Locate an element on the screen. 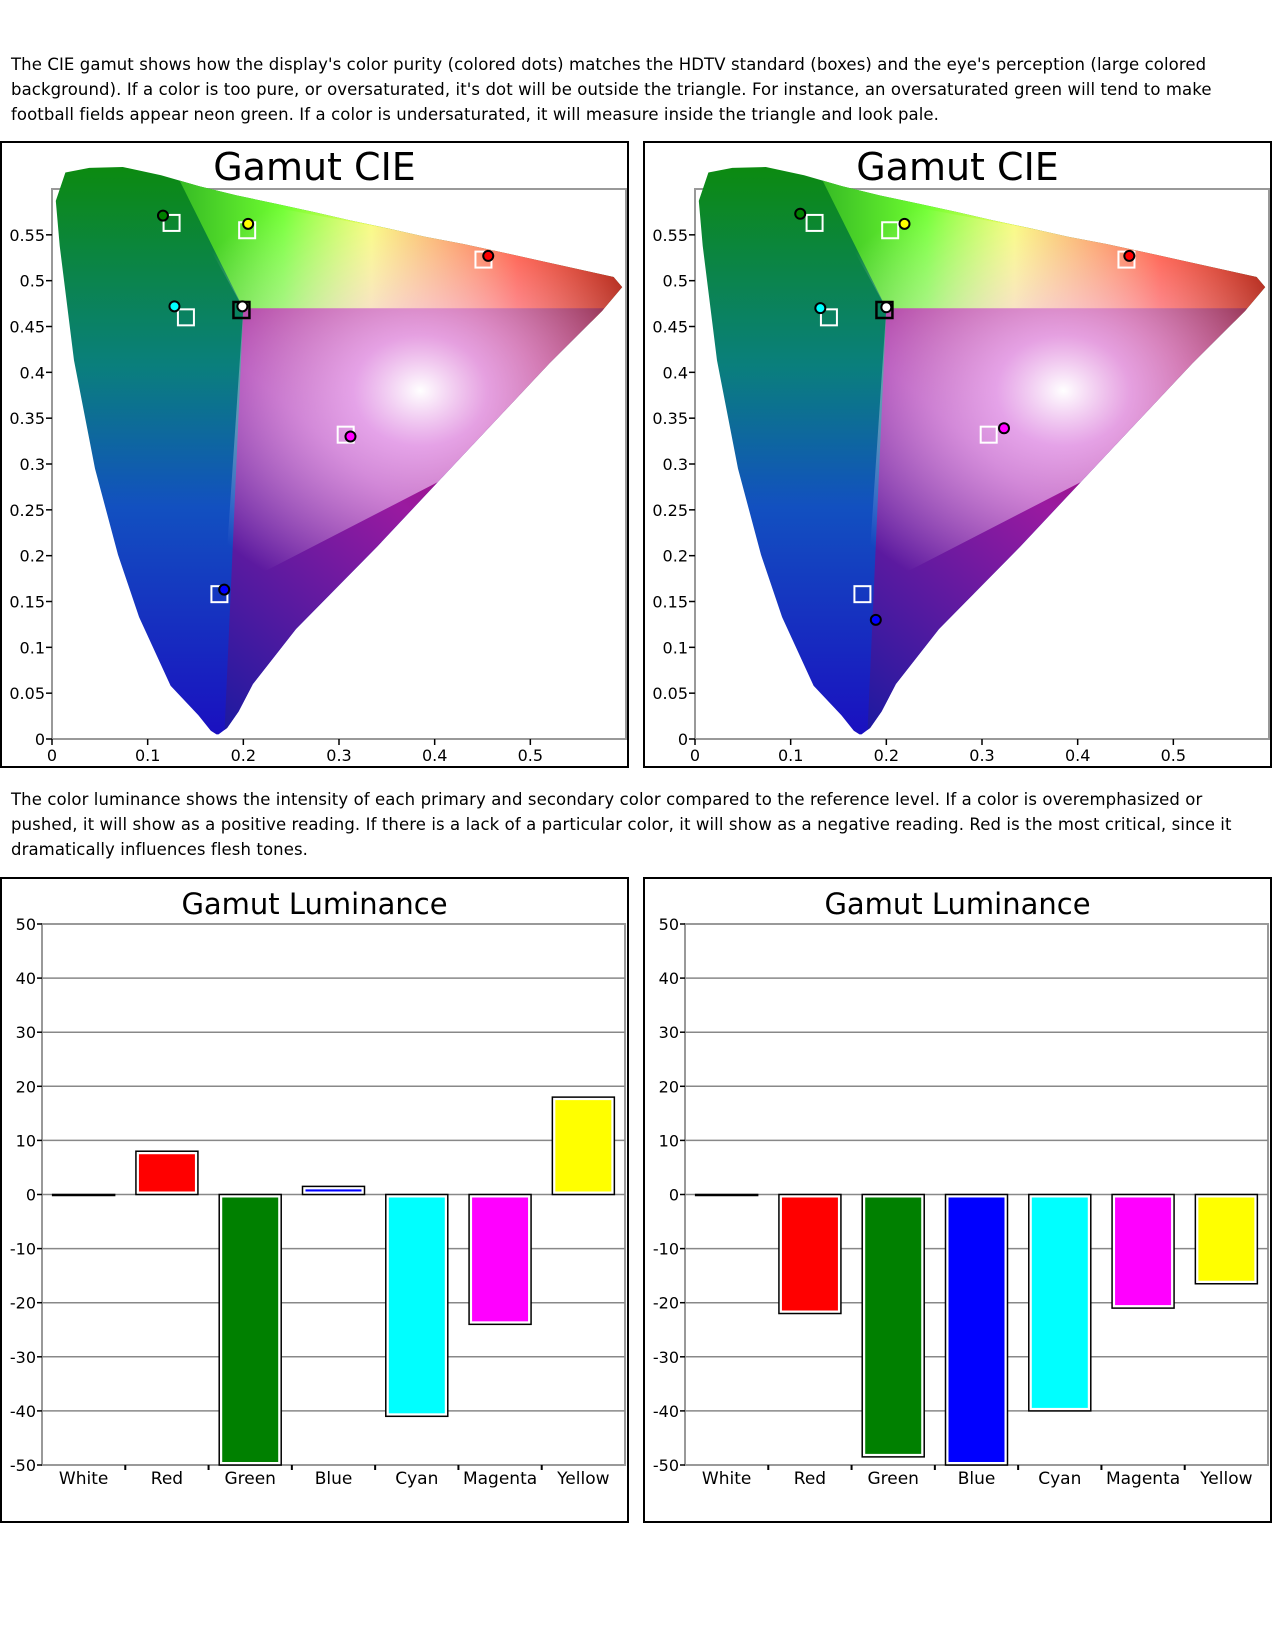 This screenshot has height=1650, width=1275. y-tick-label: 0.3 is located at coordinates (675, 464).